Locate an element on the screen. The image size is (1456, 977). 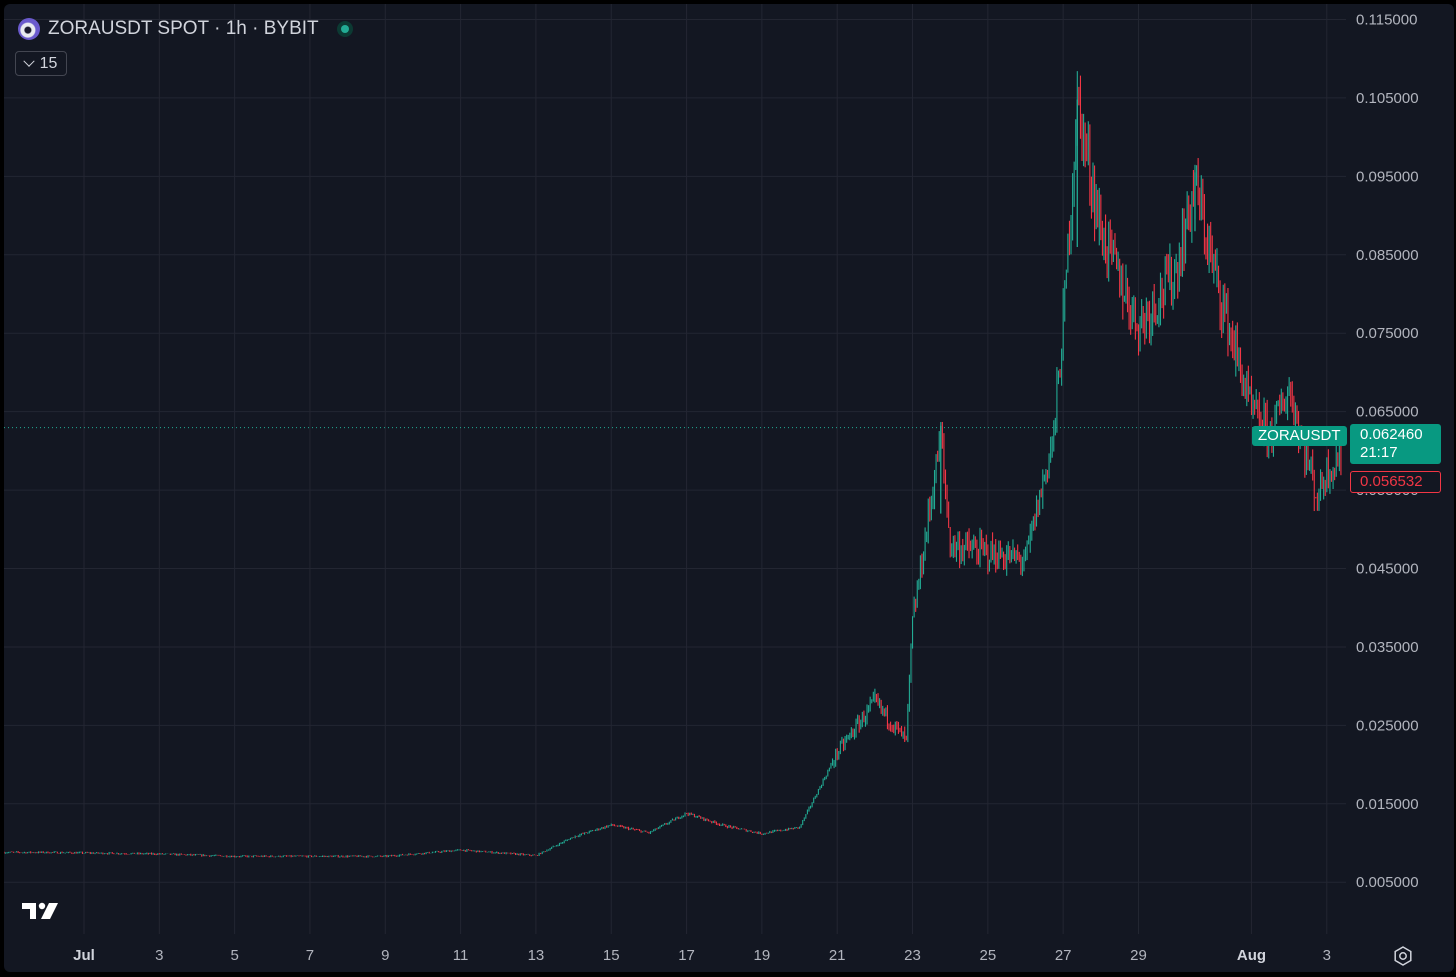
x-tick-label: 17 is located at coordinates (686, 955).